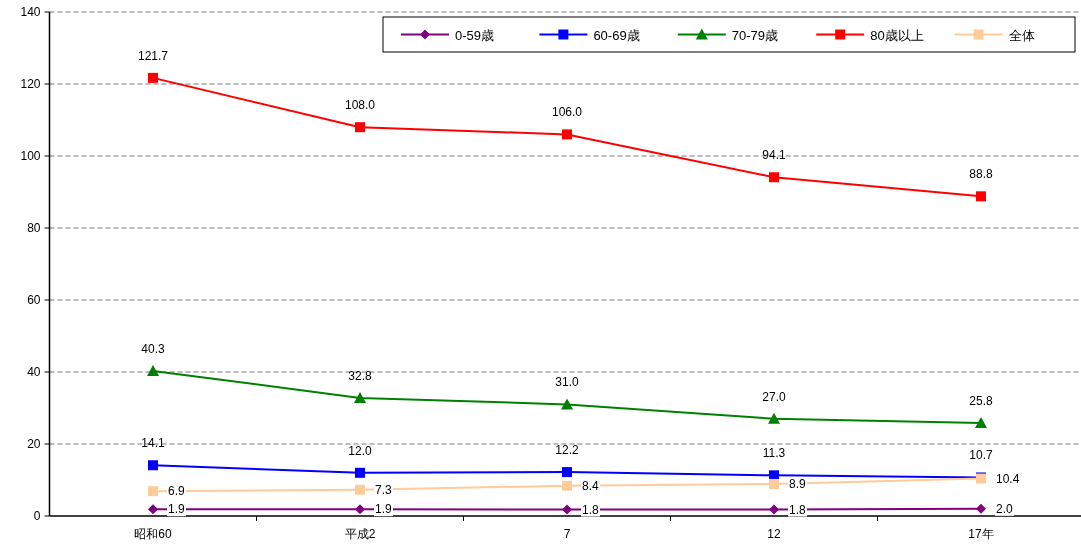 The image size is (1081, 546). I want to click on x-tick-label: 昭和60, so click(153, 534).